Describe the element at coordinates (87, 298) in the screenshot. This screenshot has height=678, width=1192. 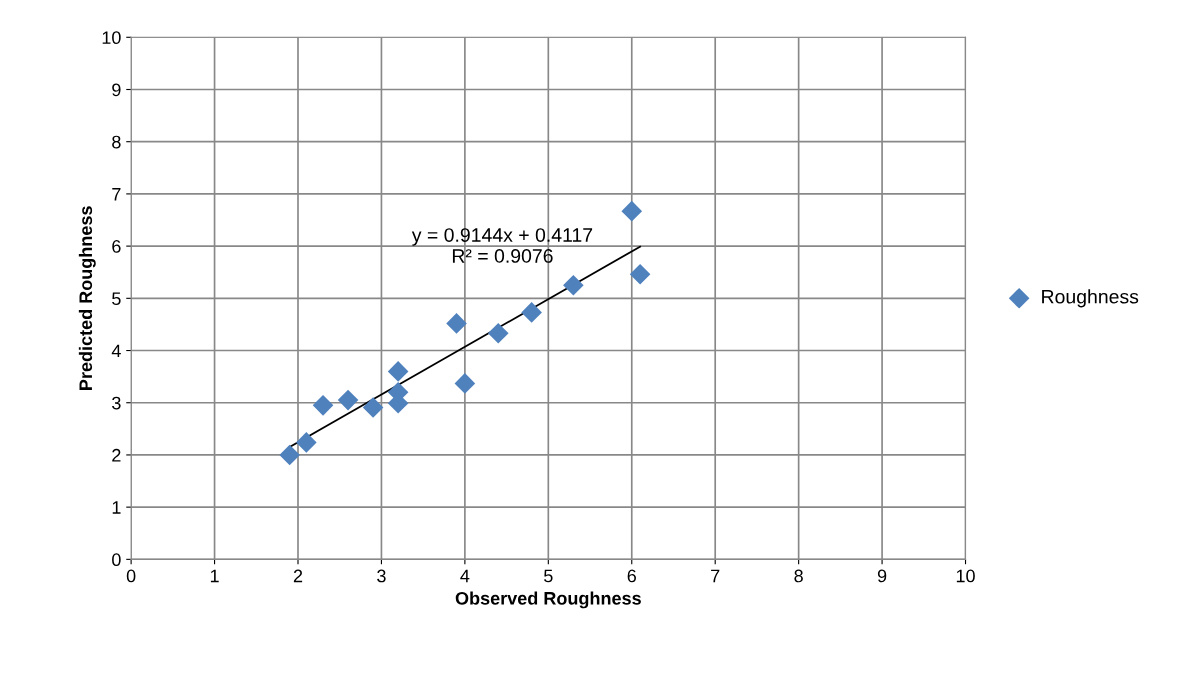
I see `y-axis-title: Predicted Roughness` at that location.